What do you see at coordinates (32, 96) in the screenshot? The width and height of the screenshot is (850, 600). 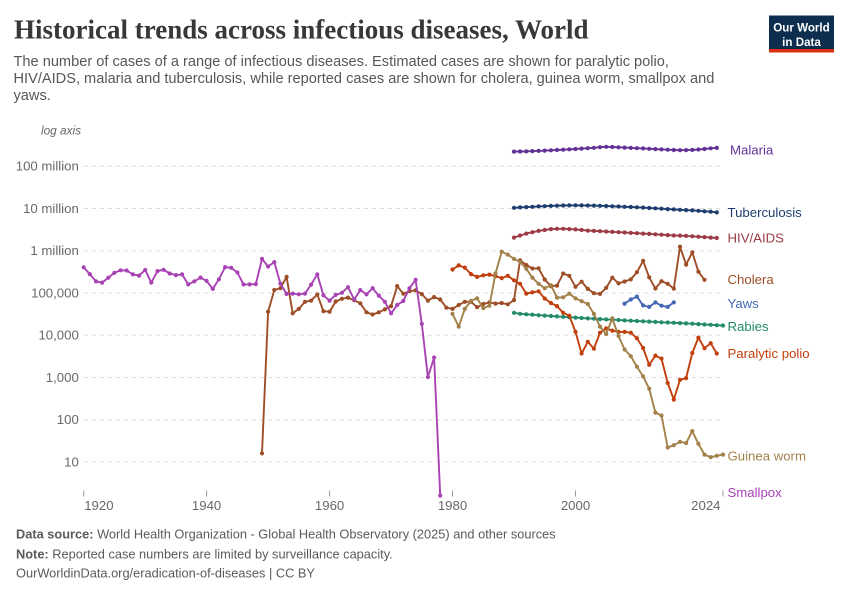 I see `svg-text: yaws.` at bounding box center [32, 96].